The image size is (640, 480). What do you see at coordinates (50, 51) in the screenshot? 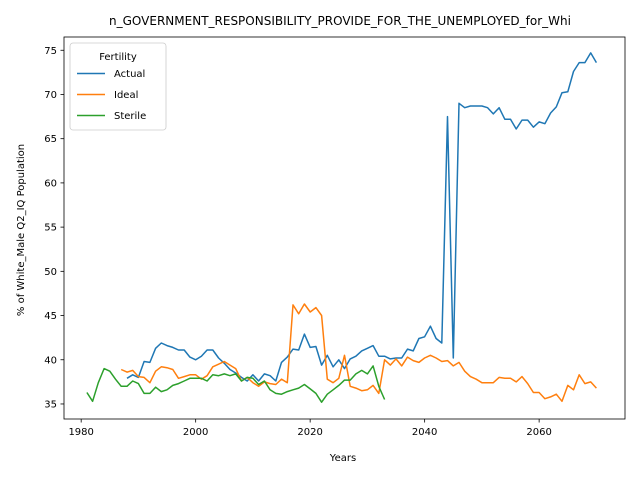
I see `y-tick-label: 75` at bounding box center [50, 51].